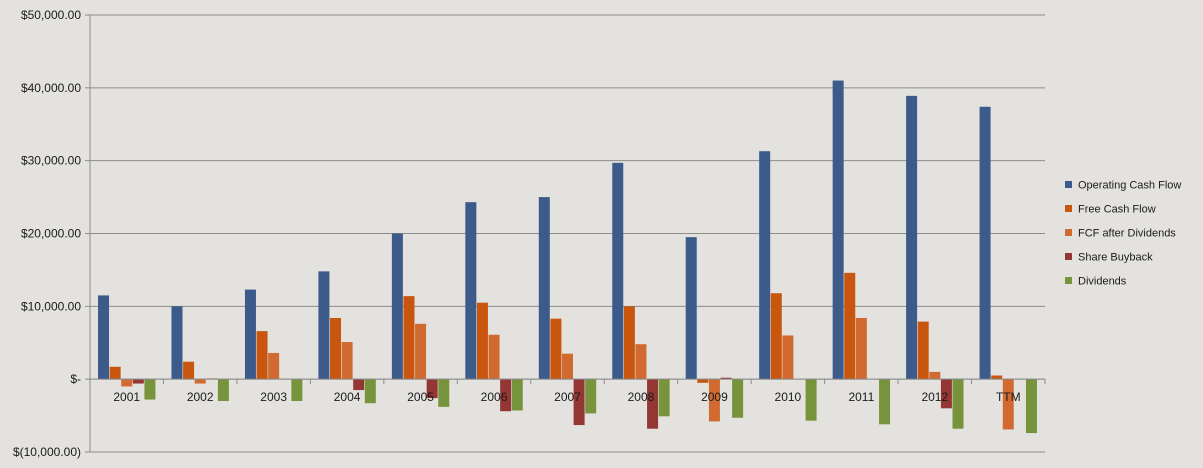 The width and height of the screenshot is (1203, 468). I want to click on x-tick-label: 2002, so click(200, 397).